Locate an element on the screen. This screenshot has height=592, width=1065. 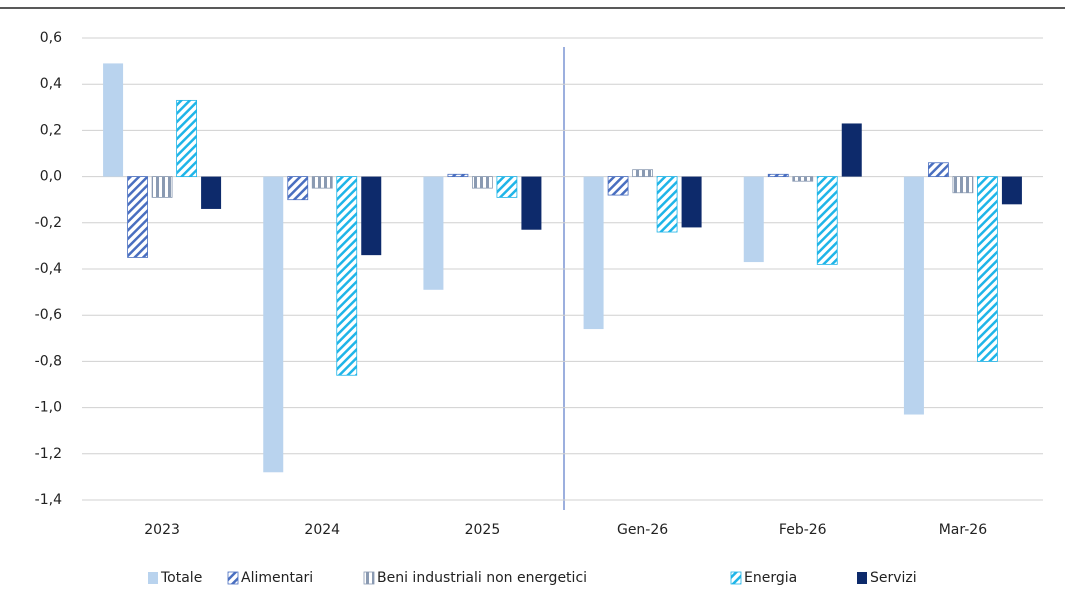
x-tick-label: Mar-26 is located at coordinates (963, 530).